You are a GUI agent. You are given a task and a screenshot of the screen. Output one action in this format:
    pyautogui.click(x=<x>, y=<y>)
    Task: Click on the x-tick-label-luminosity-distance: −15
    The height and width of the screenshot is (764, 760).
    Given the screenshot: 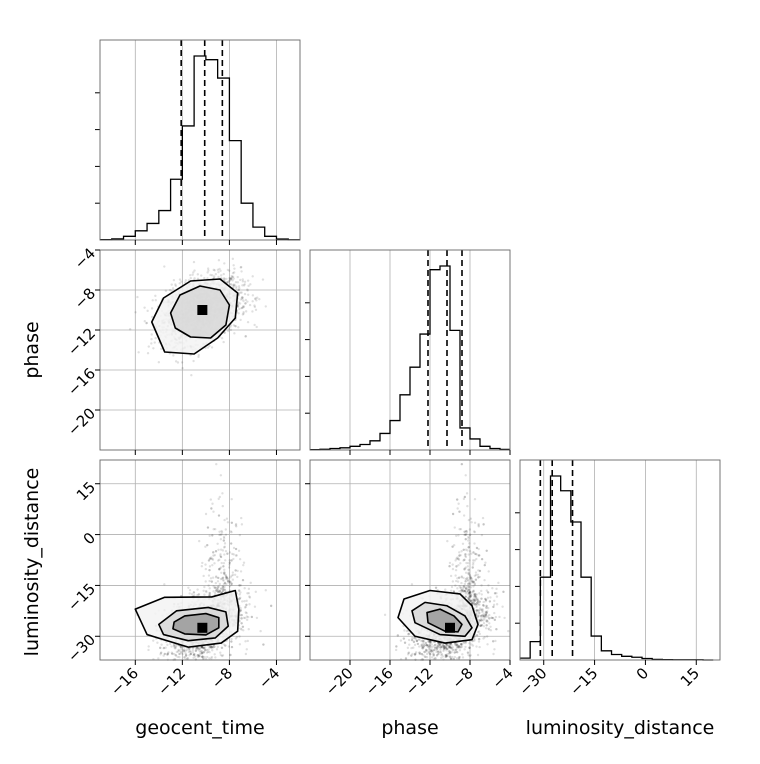 What is the action you would take?
    pyautogui.click(x=583, y=681)
    